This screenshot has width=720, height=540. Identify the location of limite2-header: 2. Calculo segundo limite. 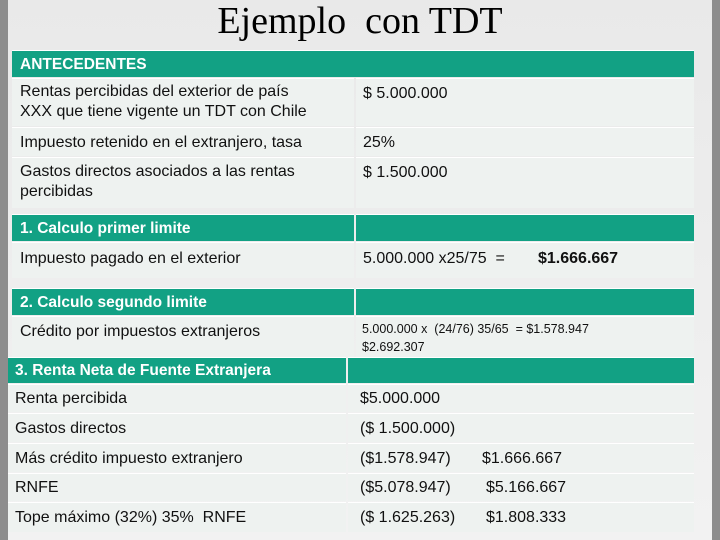
(183, 301).